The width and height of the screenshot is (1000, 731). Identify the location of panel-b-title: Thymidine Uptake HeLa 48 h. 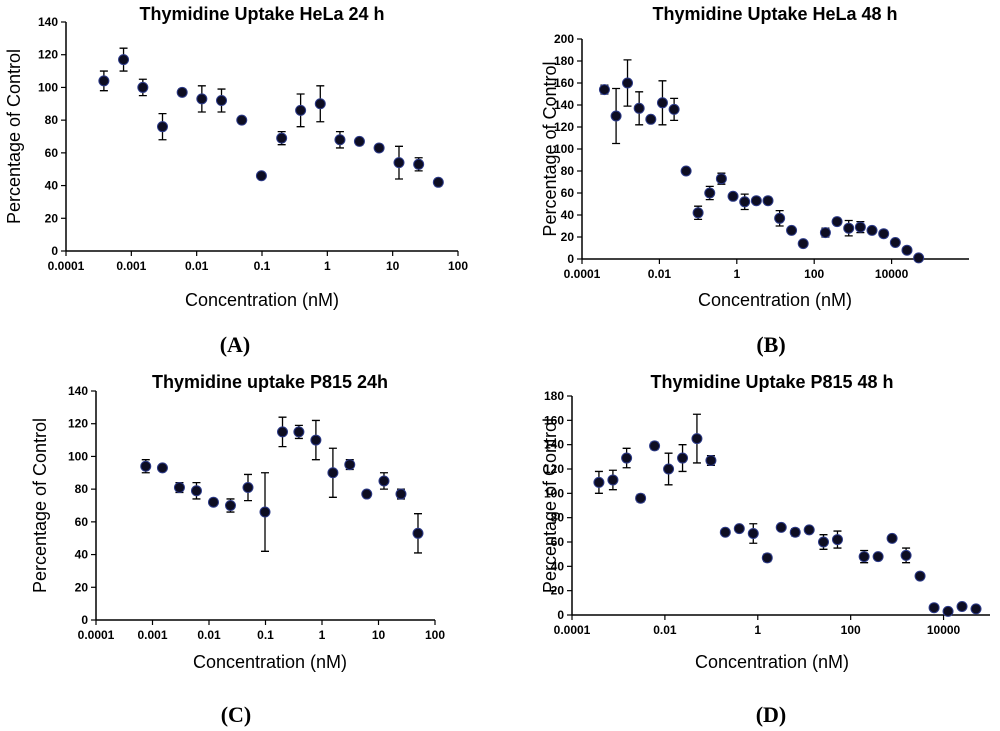
(774, 14).